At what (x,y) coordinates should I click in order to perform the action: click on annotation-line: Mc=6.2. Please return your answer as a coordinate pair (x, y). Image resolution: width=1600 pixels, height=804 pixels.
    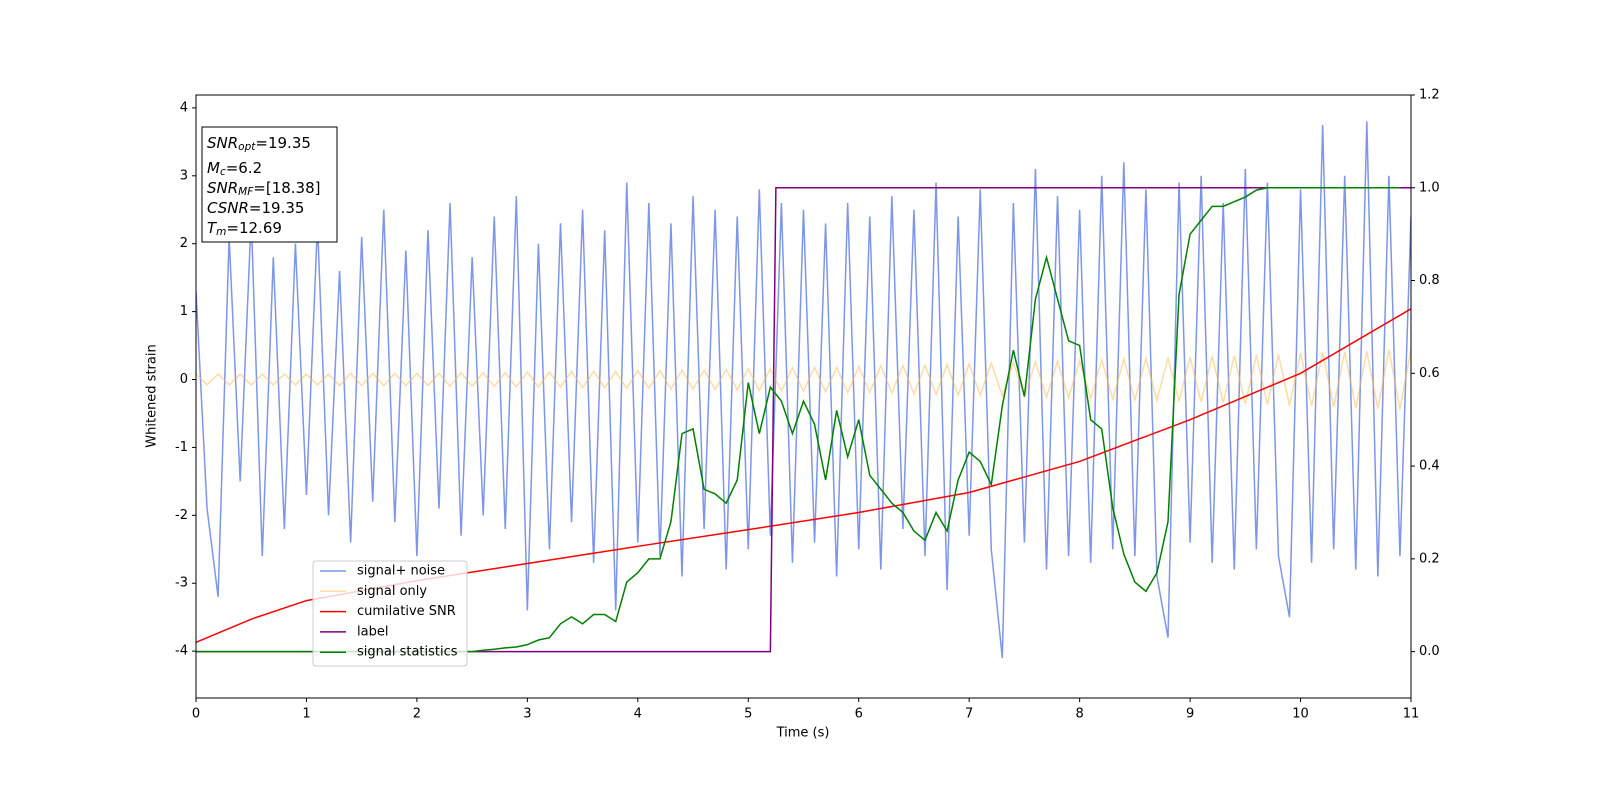
    Looking at the image, I should click on (234, 169).